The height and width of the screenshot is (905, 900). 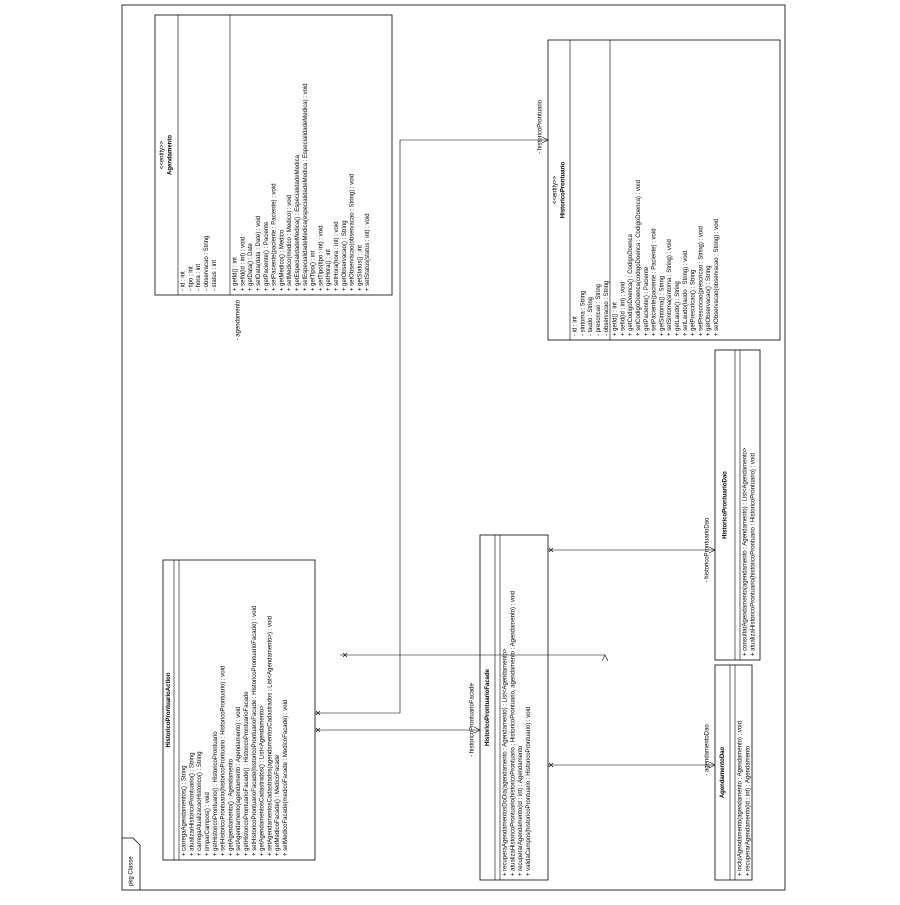 What do you see at coordinates (694, 302) in the screenshot?
I see `method: + getPrescricao() : String` at bounding box center [694, 302].